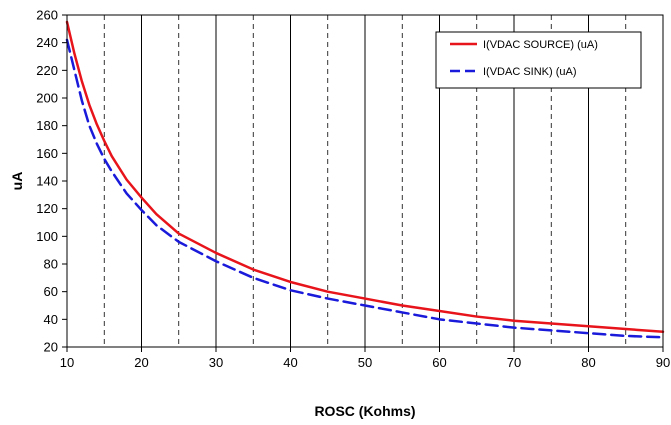 The width and height of the screenshot is (671, 425). Describe the element at coordinates (47, 125) in the screenshot. I see `y-tick-label: 180` at that location.